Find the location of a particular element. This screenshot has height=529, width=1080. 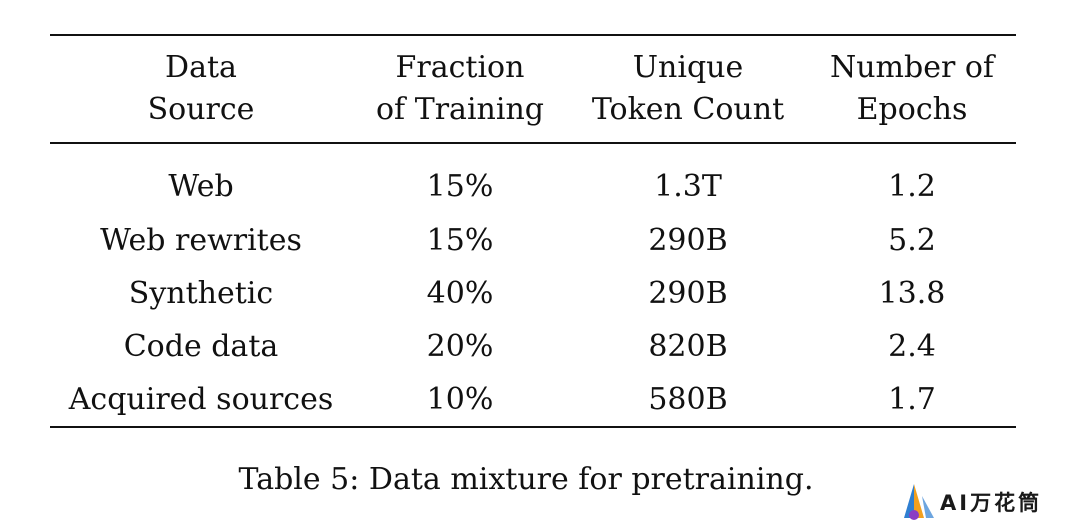

table-row: Web 15% 1.3T 1.2 is located at coordinates (533, 178).